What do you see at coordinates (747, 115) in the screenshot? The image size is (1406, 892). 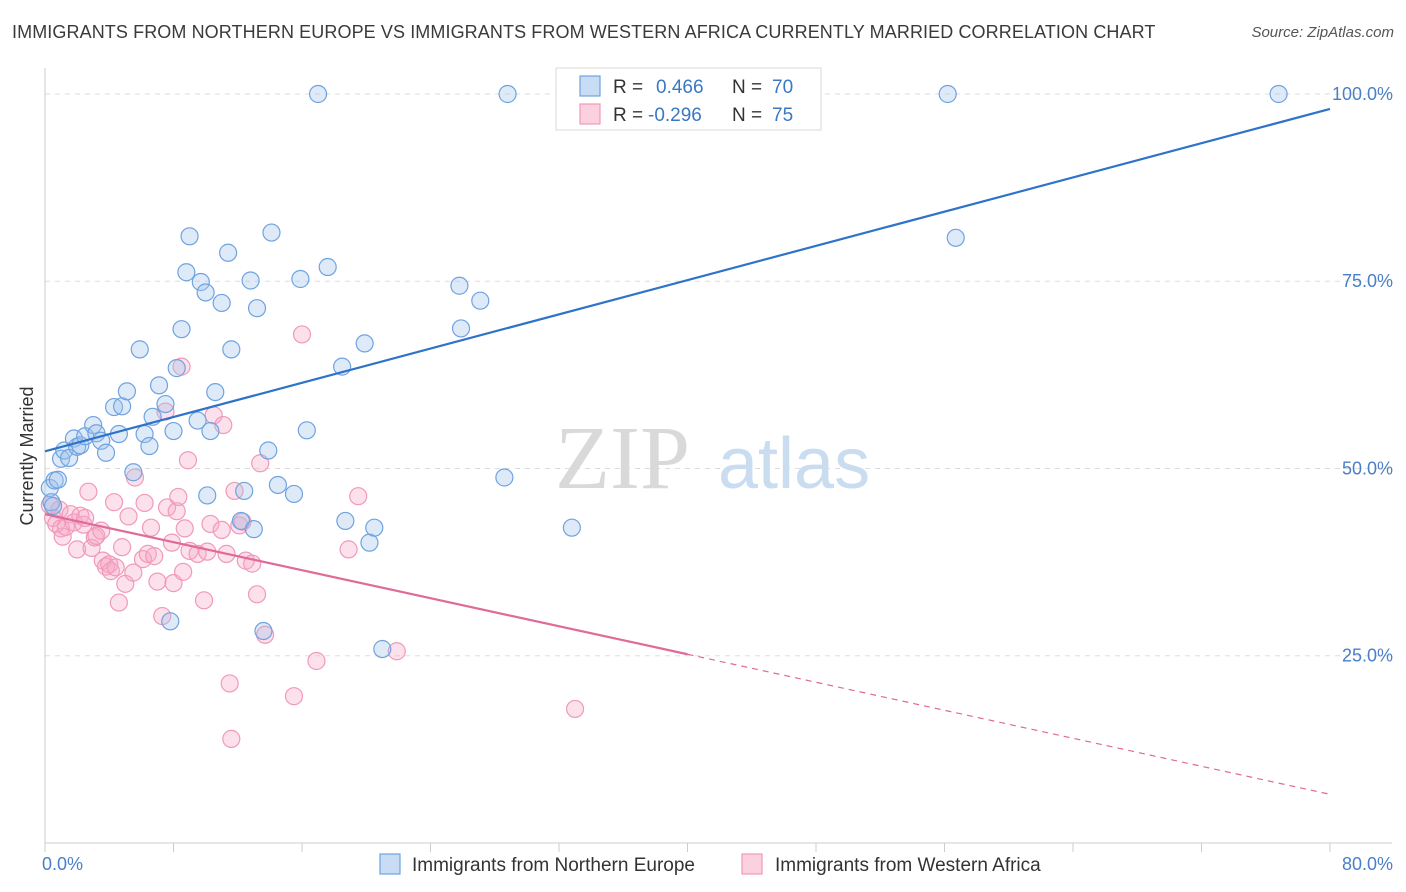 I see `legend-pink-n-label: N =` at bounding box center [747, 115].